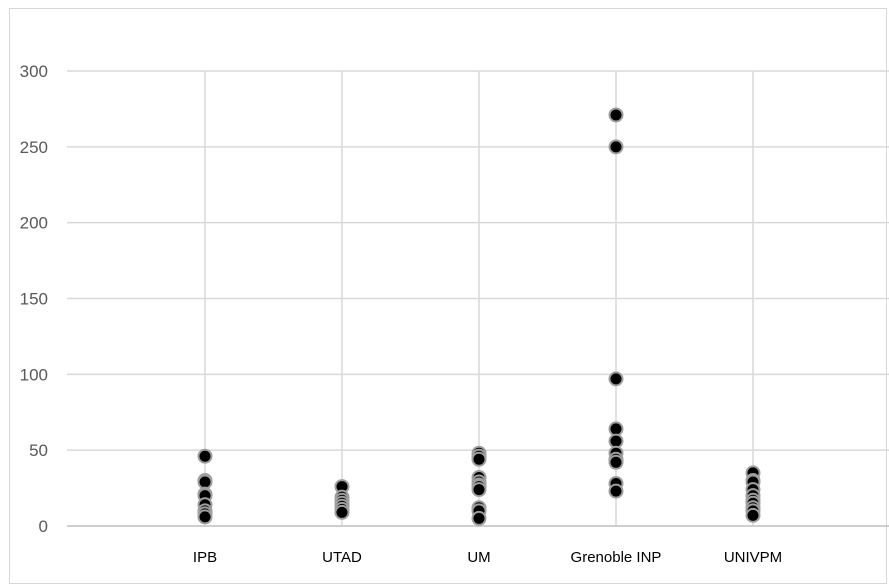 The width and height of the screenshot is (889, 586). What do you see at coordinates (38, 450) in the screenshot?
I see `y-tick-label-50: 50` at bounding box center [38, 450].